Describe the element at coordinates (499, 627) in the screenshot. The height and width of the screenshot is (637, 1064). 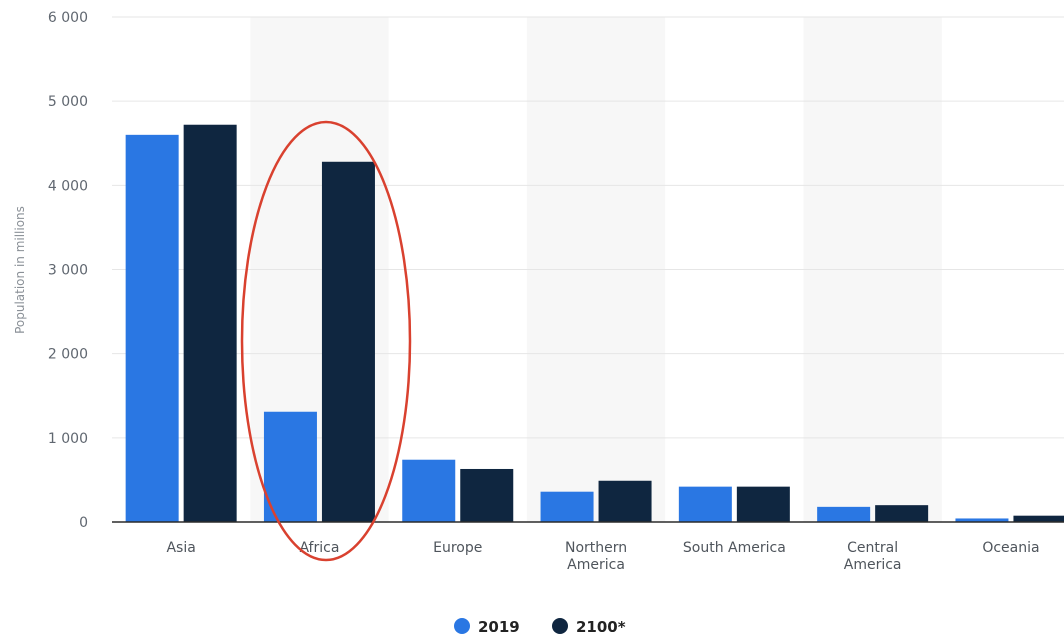
I see `legend-label: 2019` at that location.